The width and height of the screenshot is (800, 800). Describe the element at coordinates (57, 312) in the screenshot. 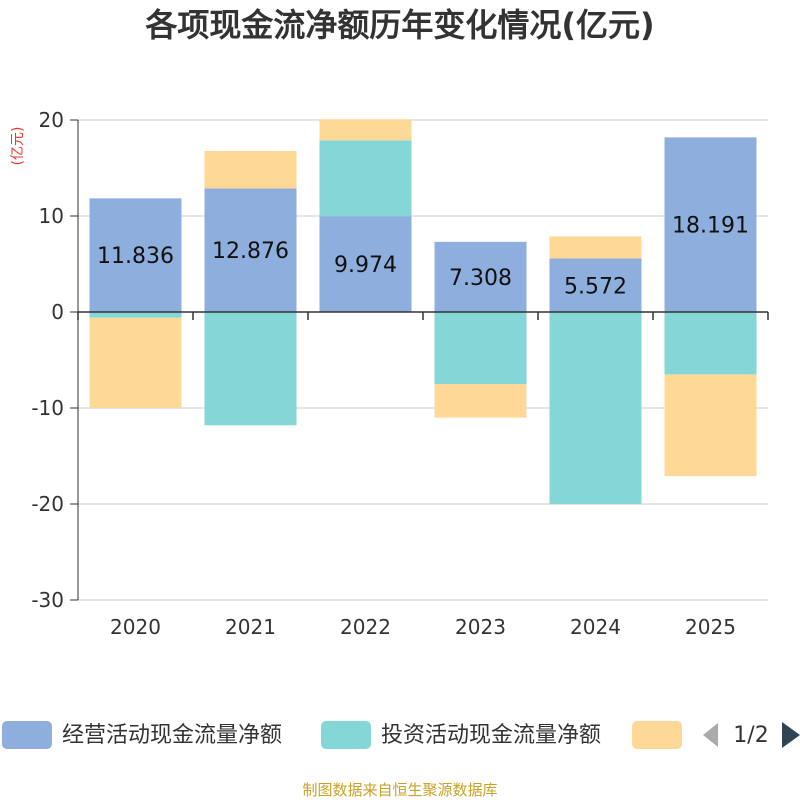

I see `y-tick-label: 0` at that location.